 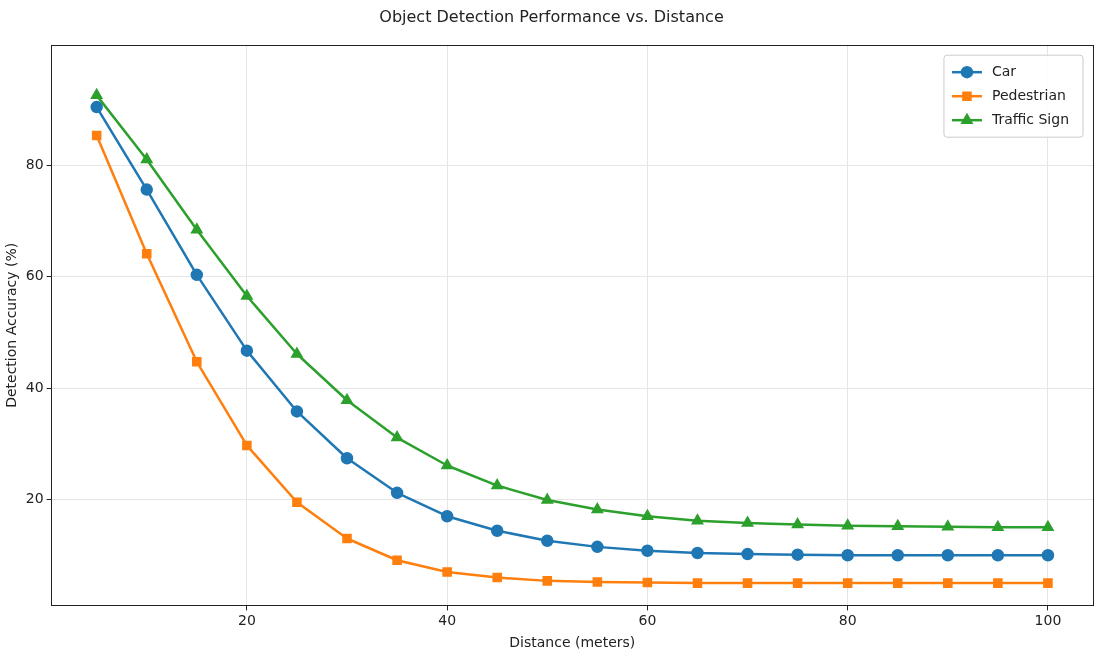 What do you see at coordinates (1048, 620) in the screenshot?
I see `x-tick-label: 100` at bounding box center [1048, 620].